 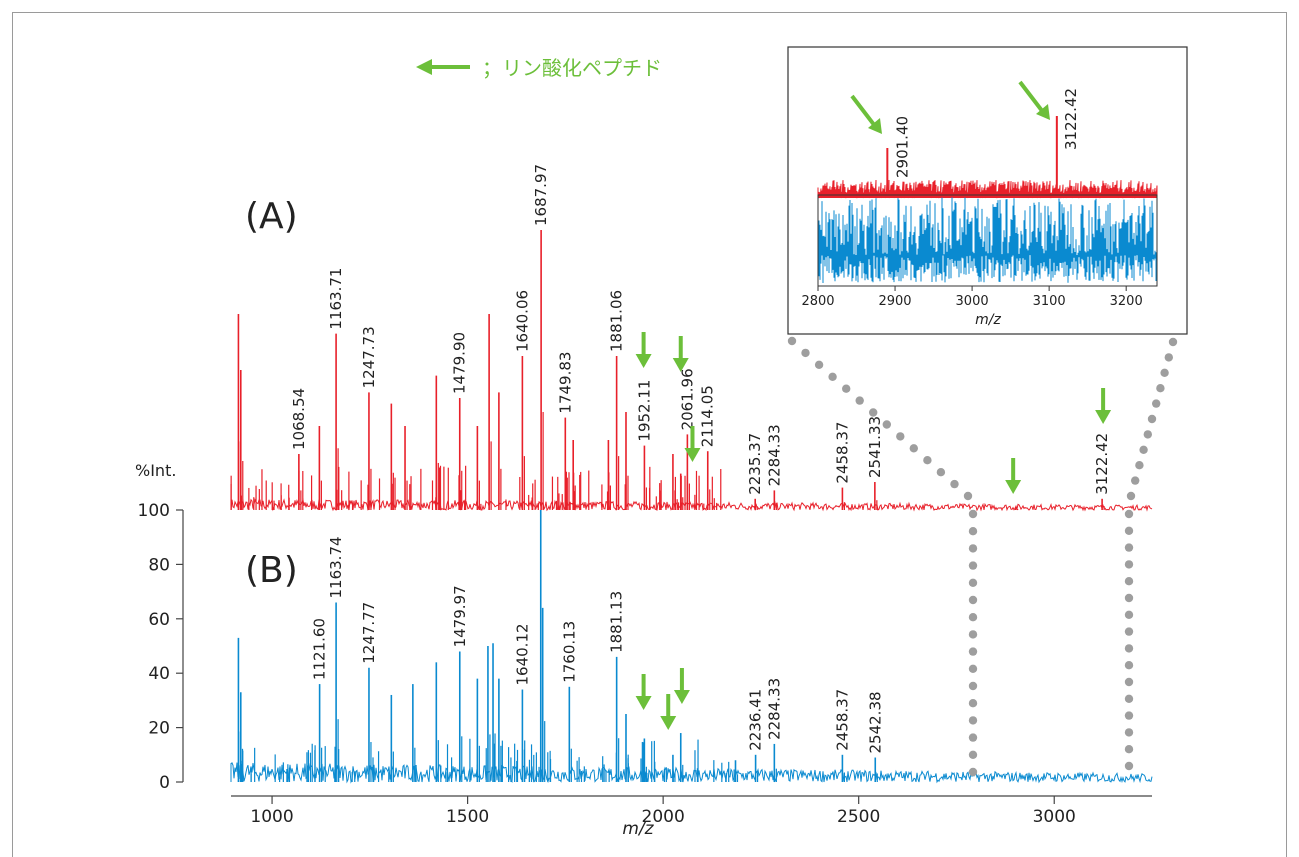 I want to click on peak-label-a-label: 1247.73, so click(x=369, y=357).